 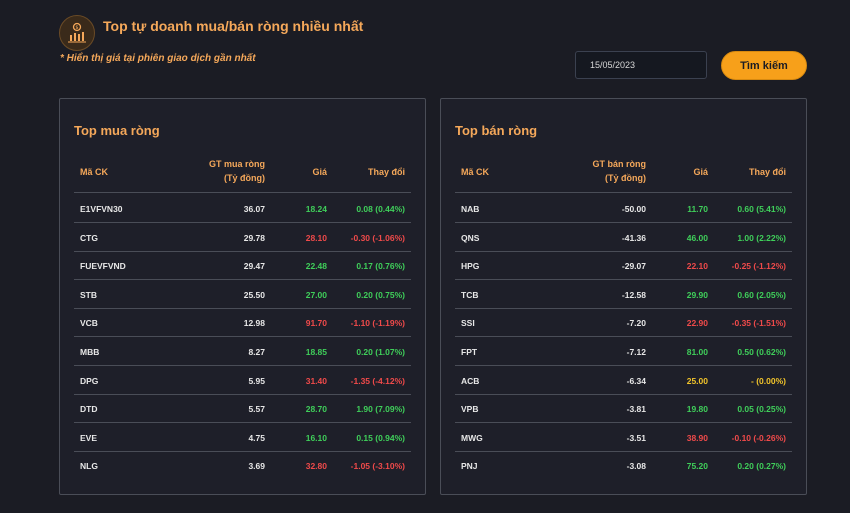 What do you see at coordinates (768, 380) in the screenshot?
I see `change-cell: - (0.00%)` at bounding box center [768, 380].